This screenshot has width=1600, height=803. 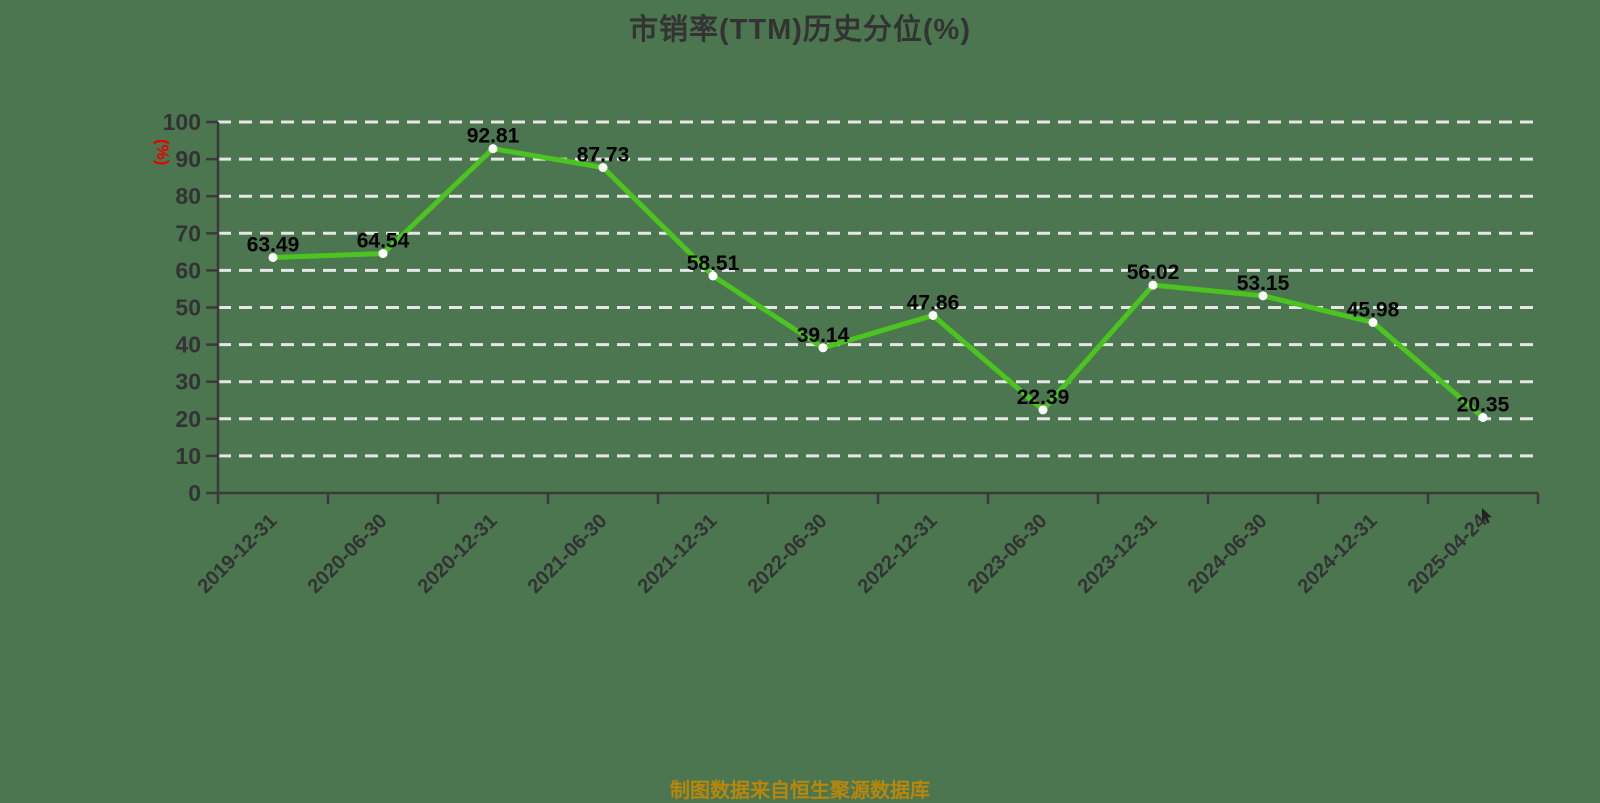 I want to click on y-tick-label: 50, so click(x=188, y=308).